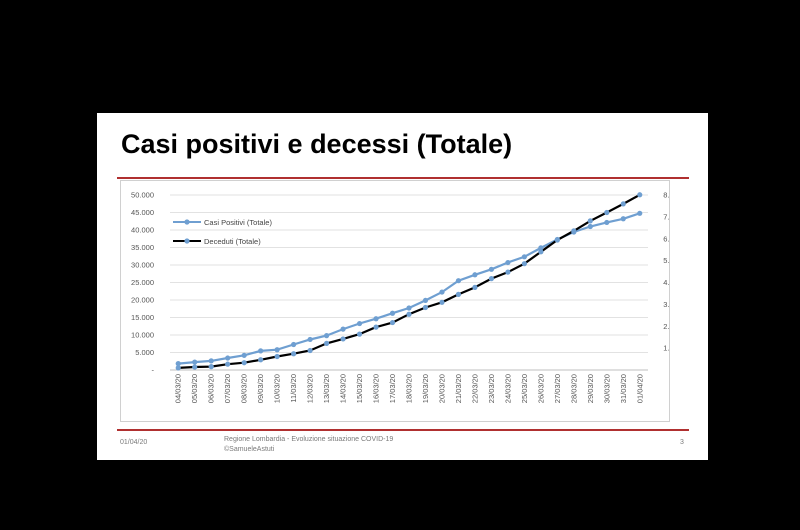  Describe the element at coordinates (507, 388) in the screenshot. I see `x-tick-label: 24/03/20` at that location.